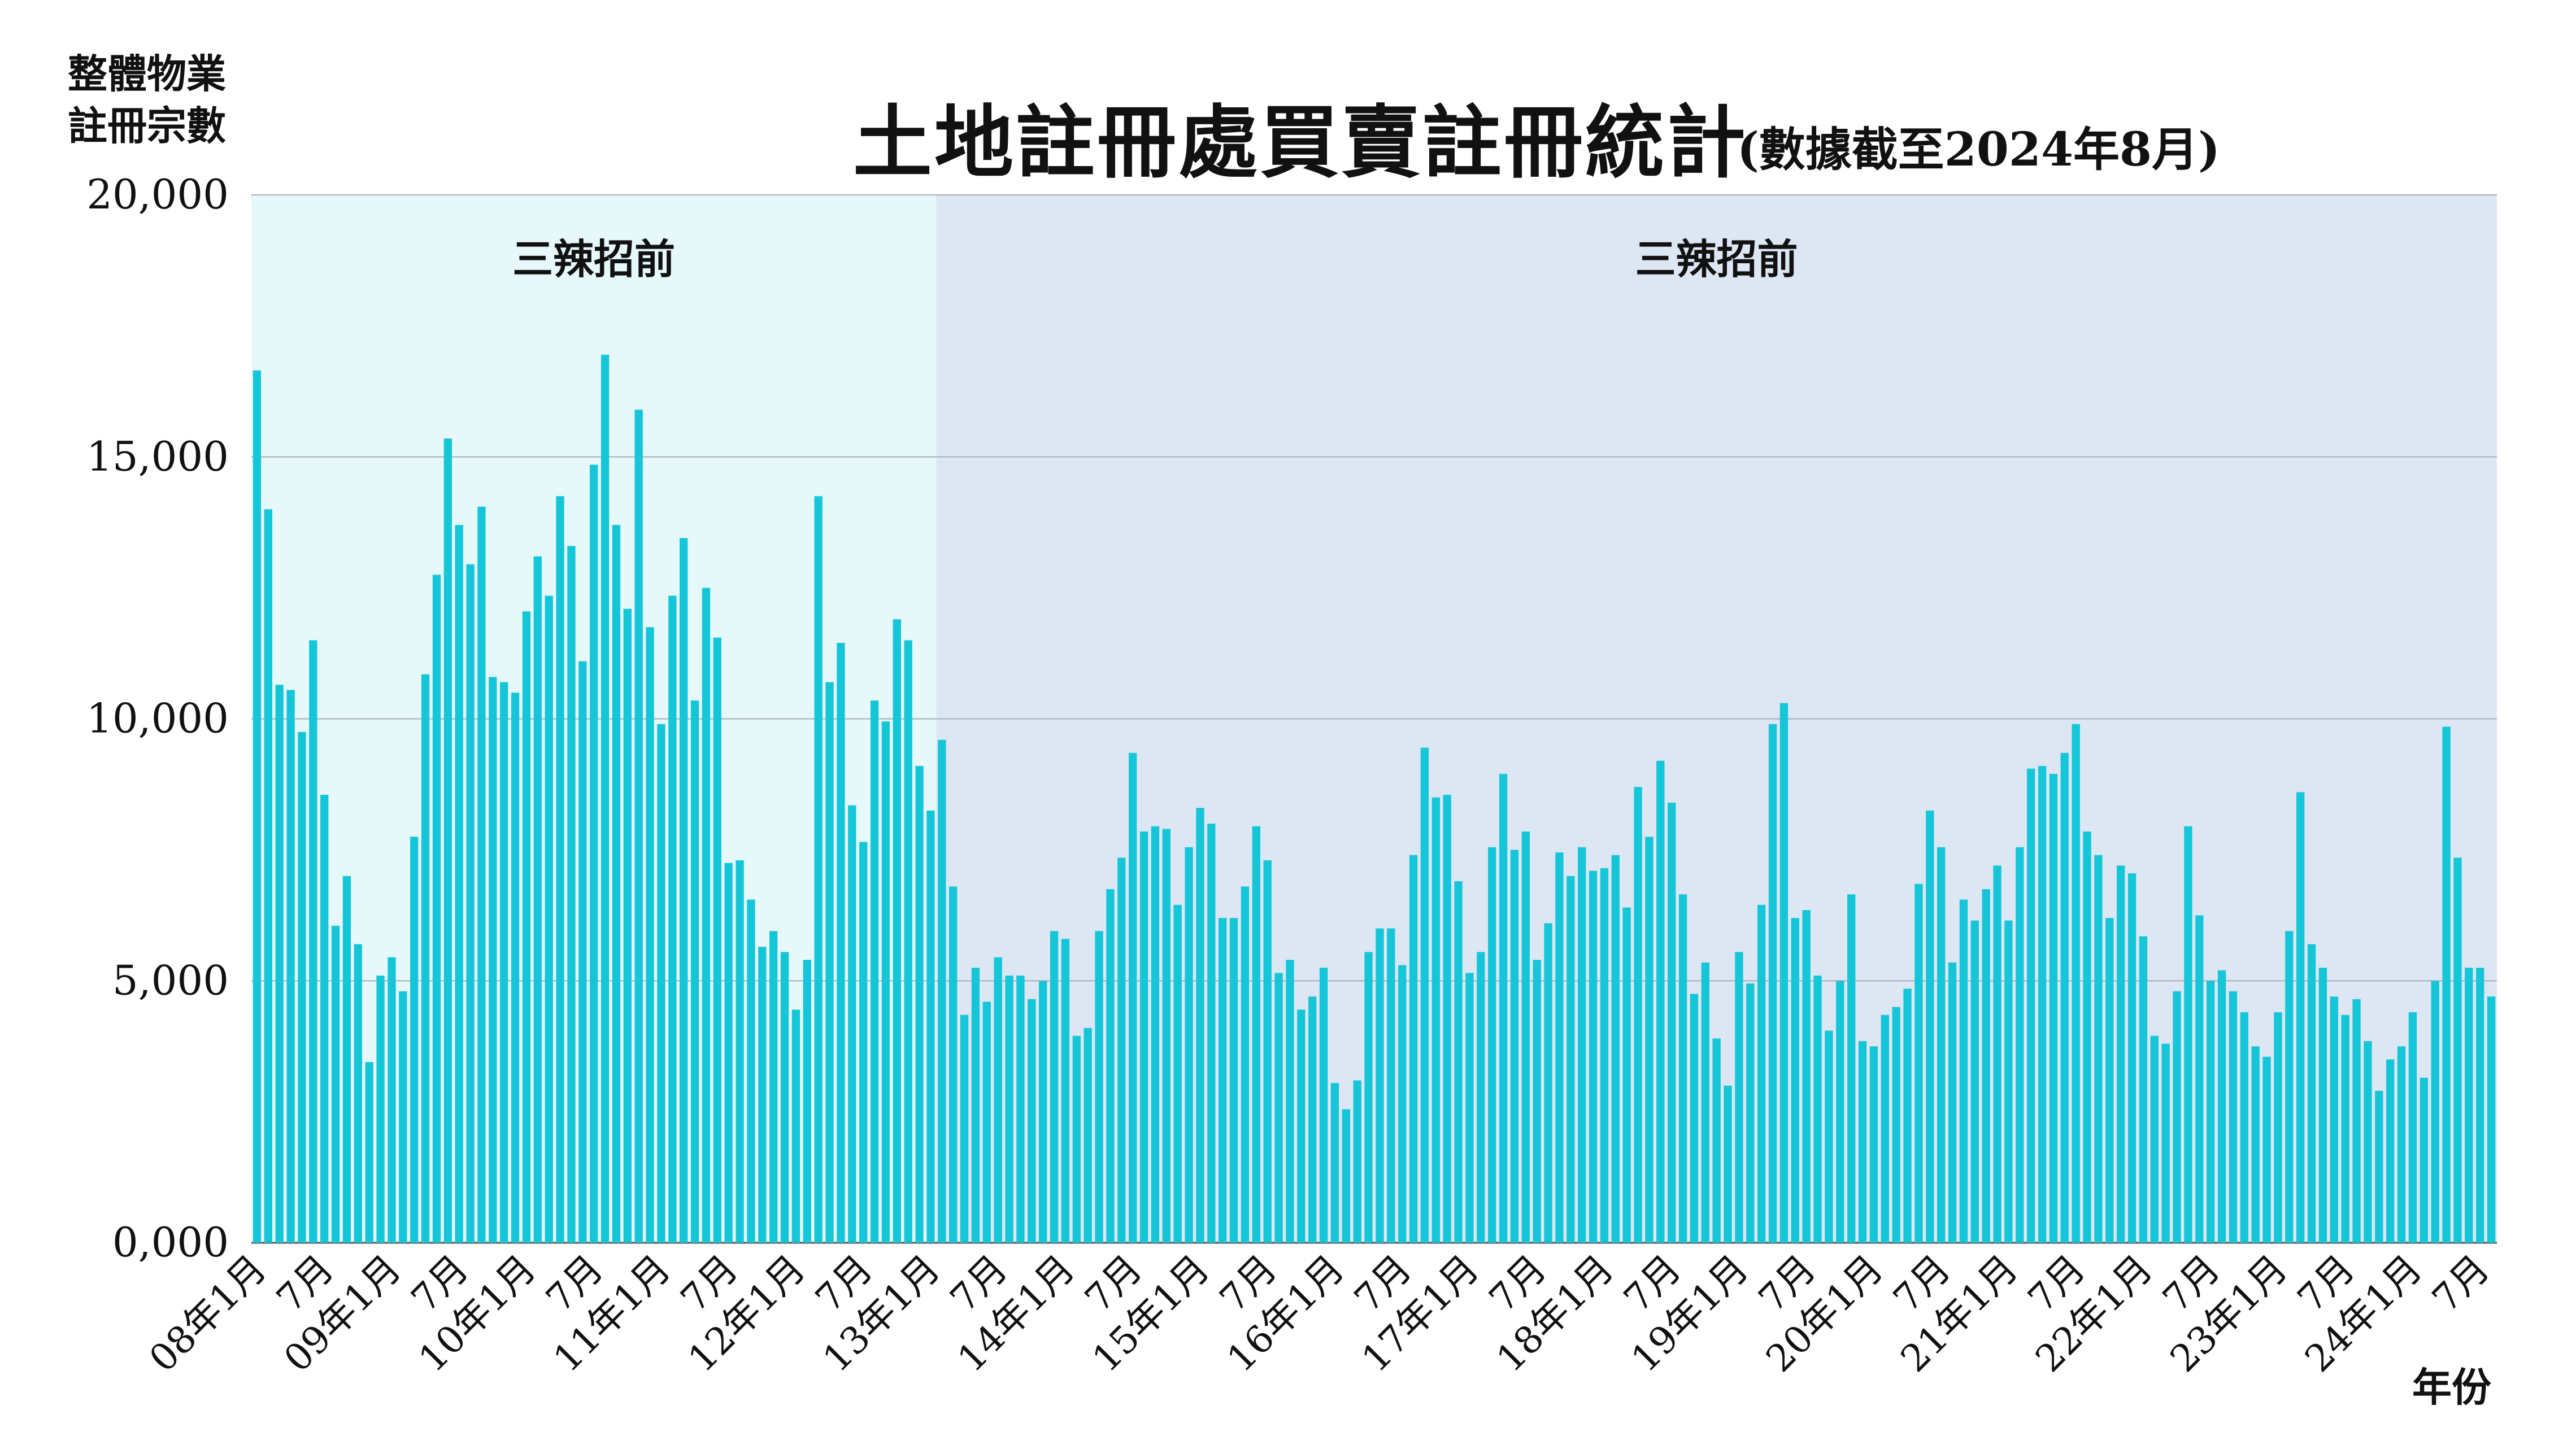  I want to click on region-label-1: 三辣招前, so click(1716, 259).